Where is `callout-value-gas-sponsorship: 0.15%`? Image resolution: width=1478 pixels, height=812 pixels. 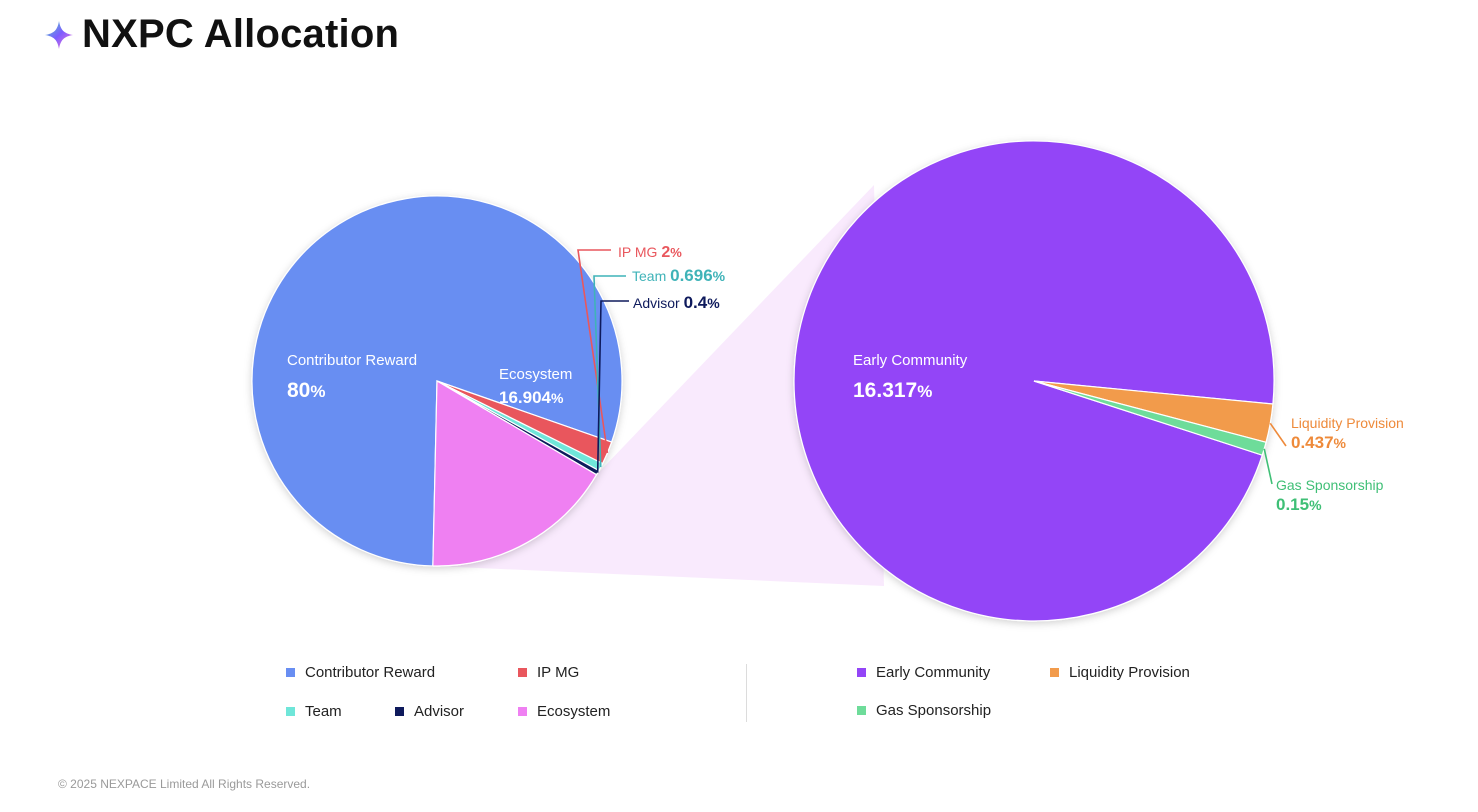
callout-value-gas-sponsorship: 0.15% is located at coordinates (1299, 504).